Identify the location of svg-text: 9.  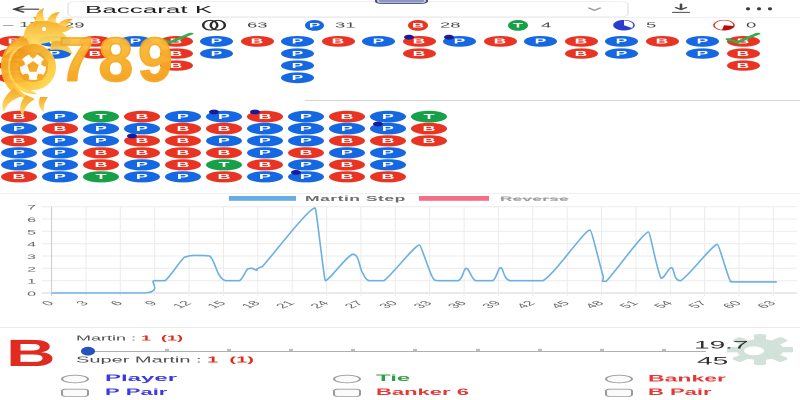
(150, 303).